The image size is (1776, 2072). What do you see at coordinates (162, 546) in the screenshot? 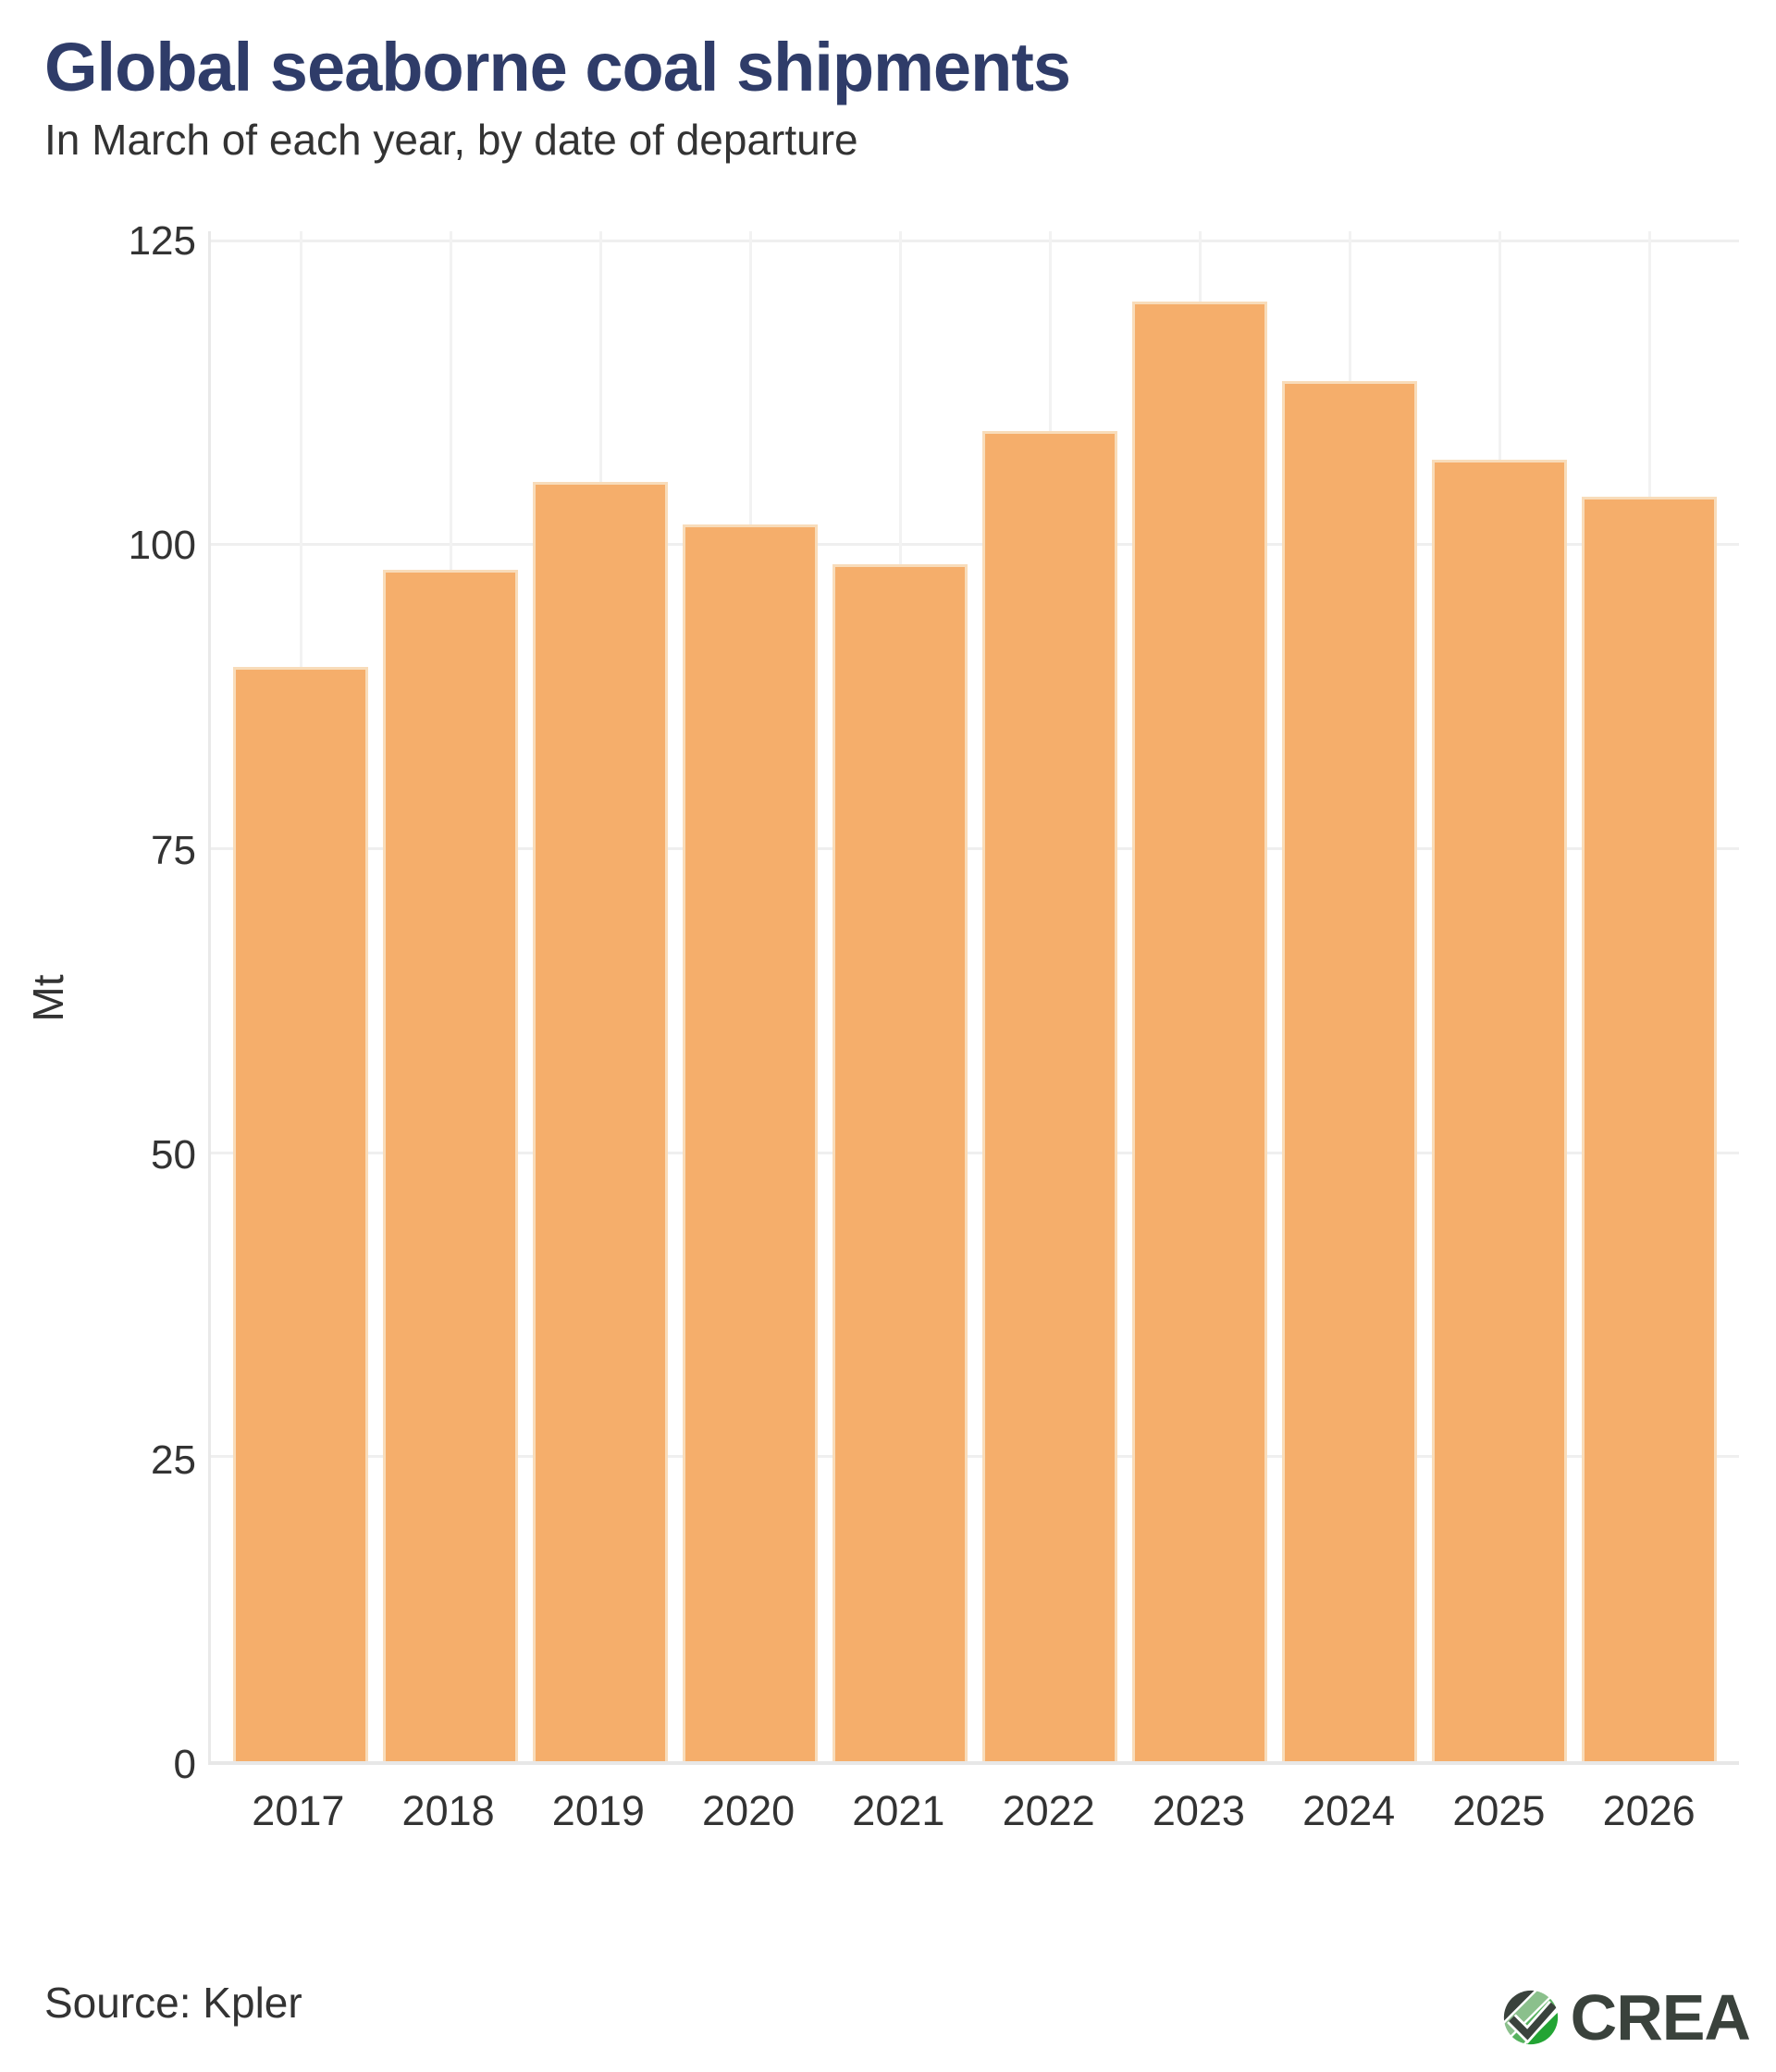
I see `y-tick-label: 100` at bounding box center [162, 546].